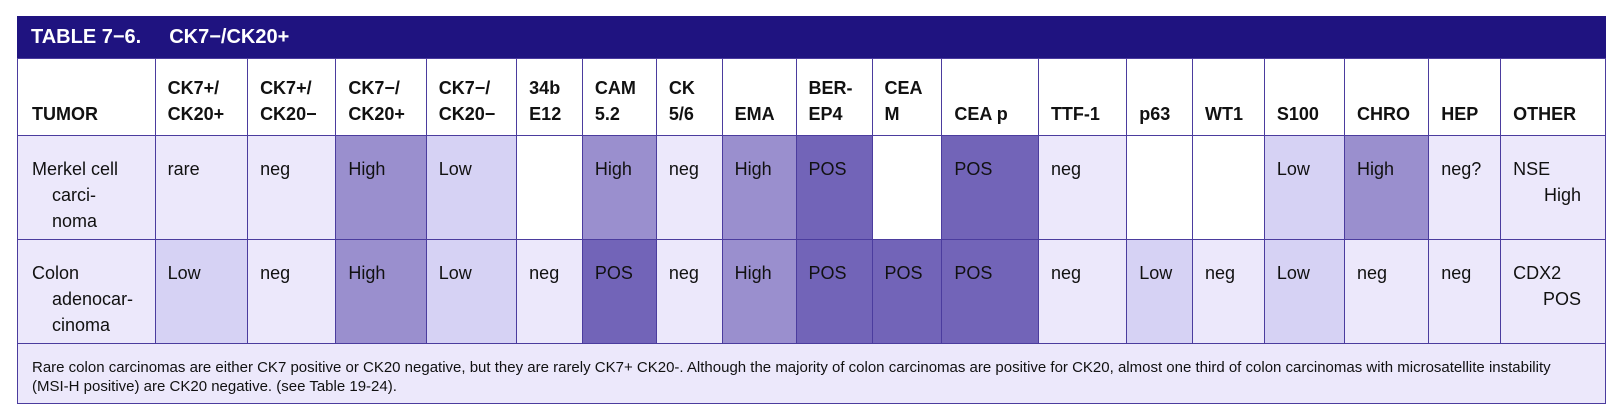 This screenshot has width=1620, height=409. What do you see at coordinates (615, 88) in the screenshot?
I see `column-header-line: CAM` at bounding box center [615, 88].